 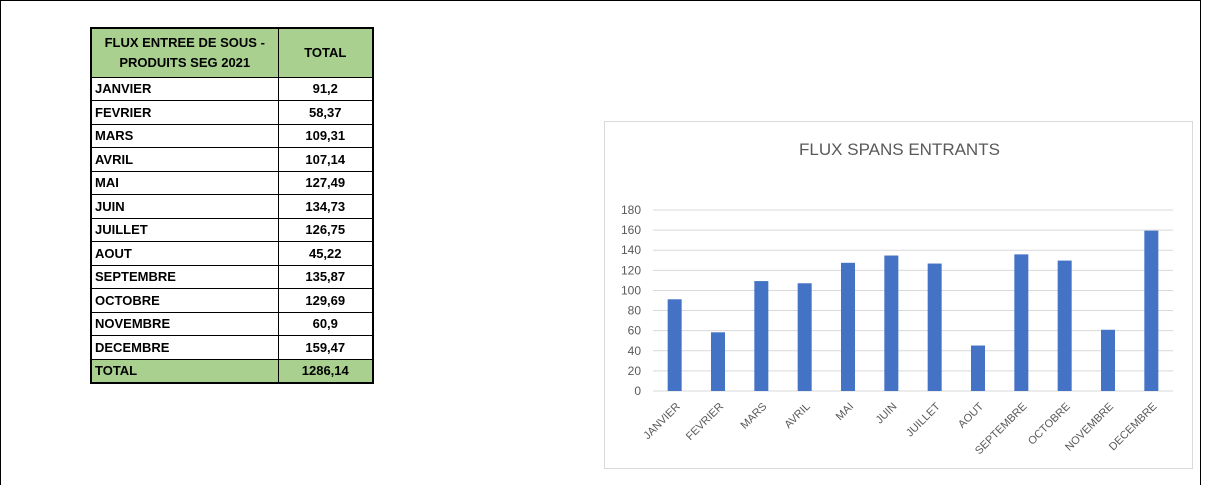 I want to click on total-label: TOTAL, so click(x=184, y=370).